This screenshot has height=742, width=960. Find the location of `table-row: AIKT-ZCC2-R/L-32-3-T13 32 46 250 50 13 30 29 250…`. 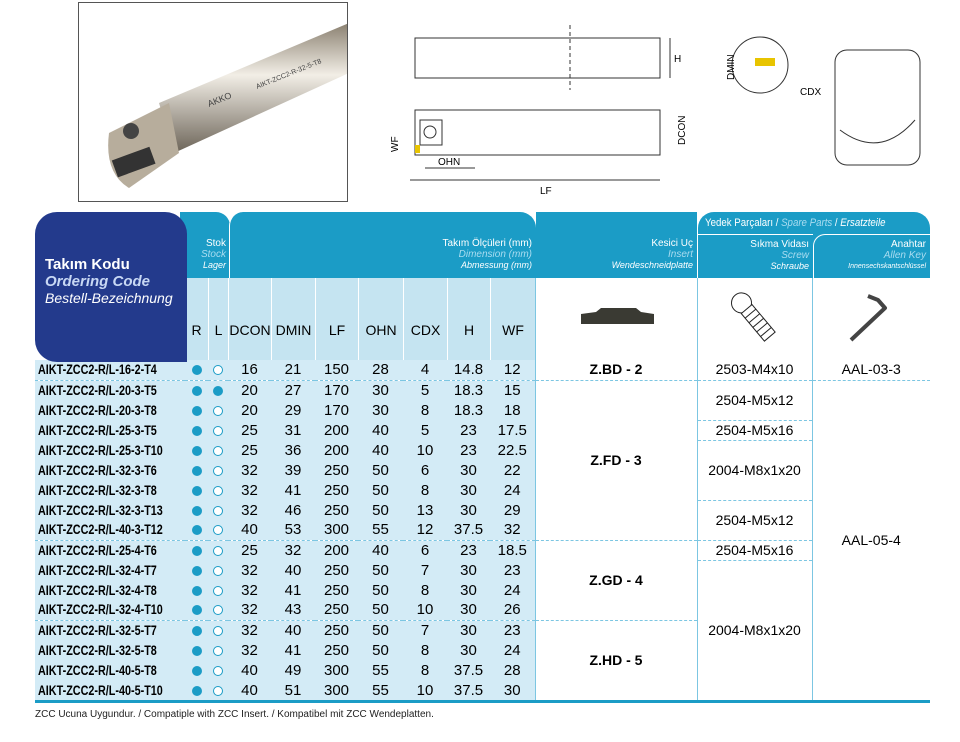

table-row: AIKT-ZCC2-R/L-32-3-T13 32 46 250 50 13 30 29 250… is located at coordinates (482, 519).